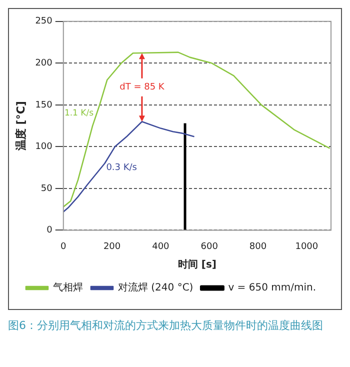  I want to click on x-tick-label: 1000, so click(306, 247).